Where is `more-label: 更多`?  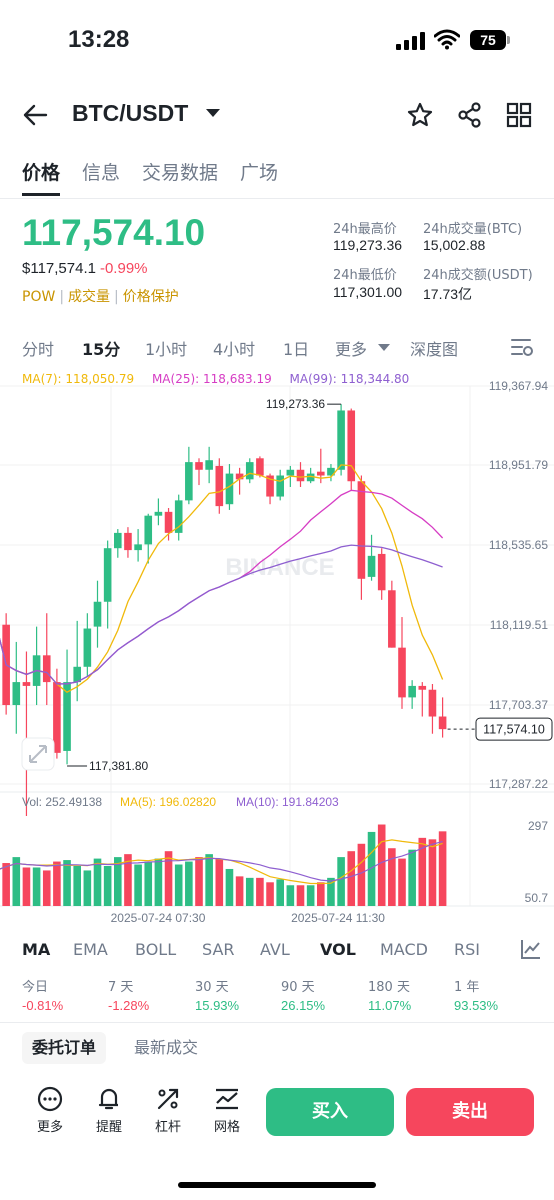
more-label: 更多 is located at coordinates (49, 1127).